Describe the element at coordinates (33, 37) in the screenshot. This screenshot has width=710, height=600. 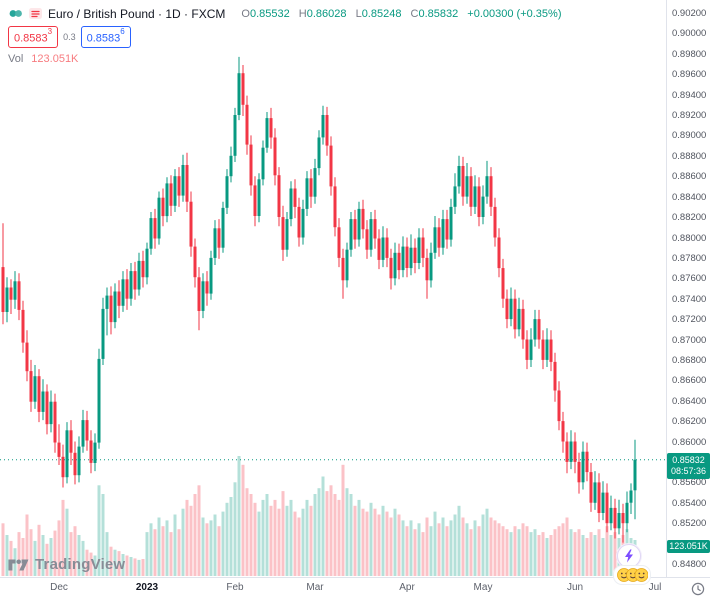
I see `bid-price-box: 0.85833` at that location.